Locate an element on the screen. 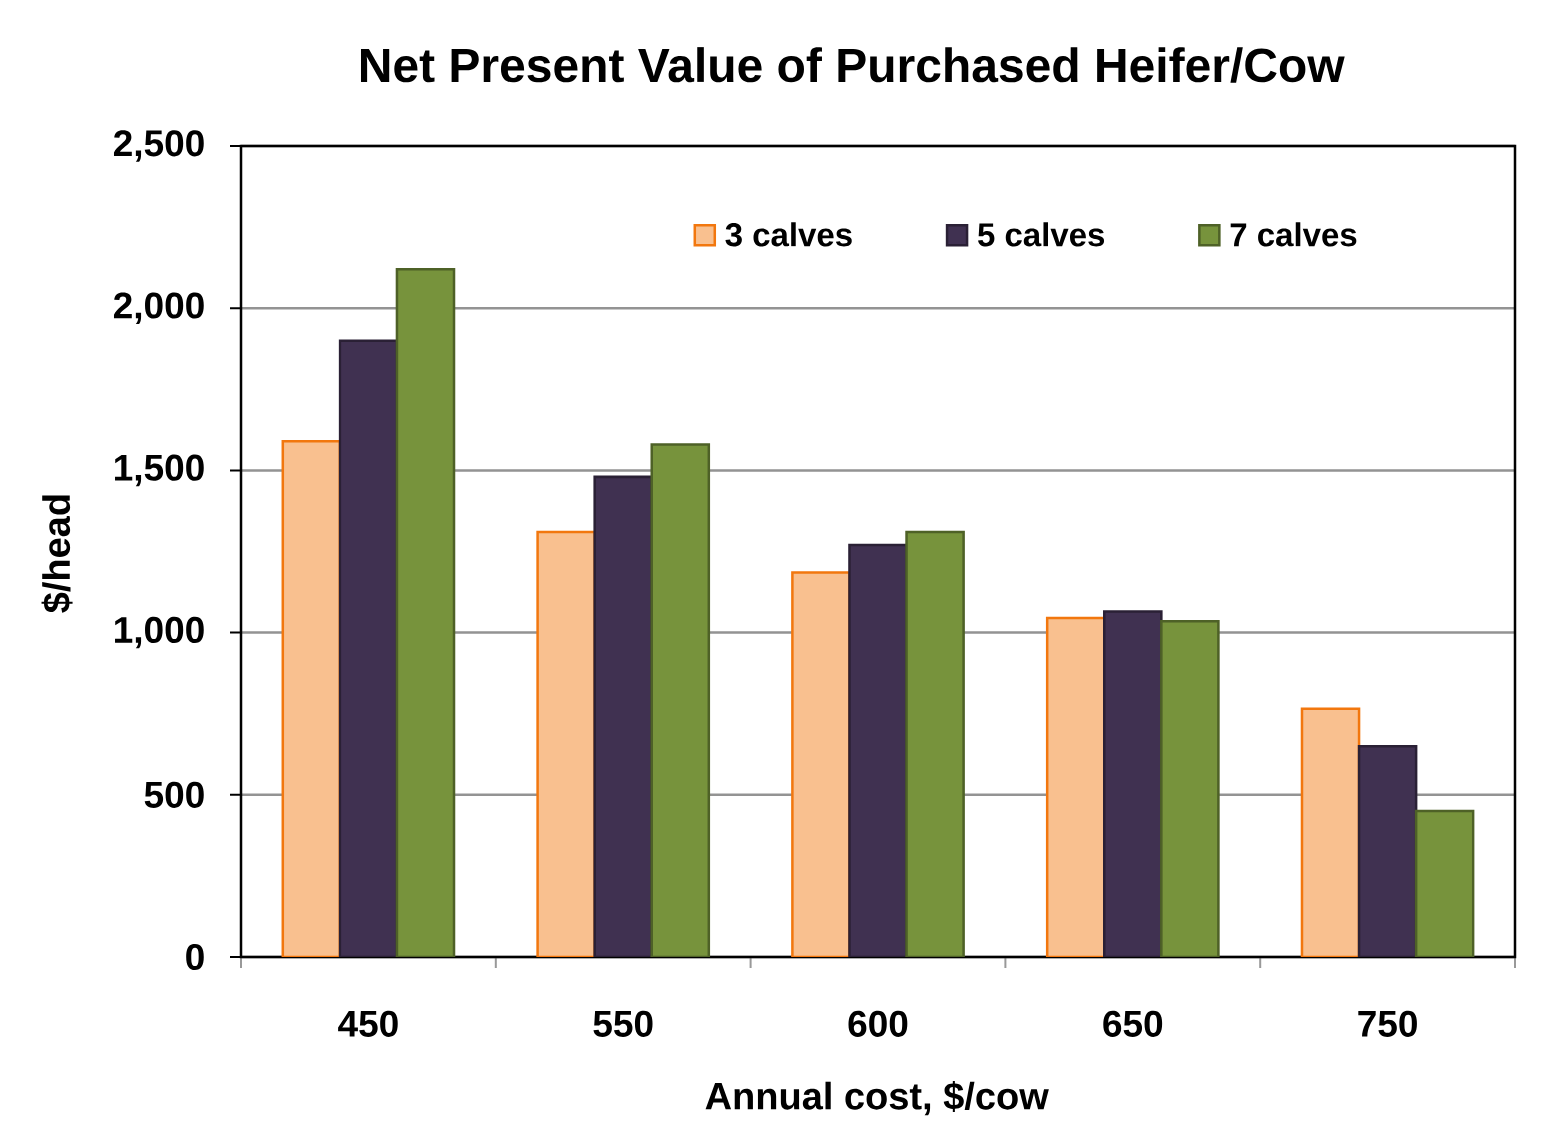 The image size is (1568, 1125). y-tick-label: 0 is located at coordinates (195, 957).